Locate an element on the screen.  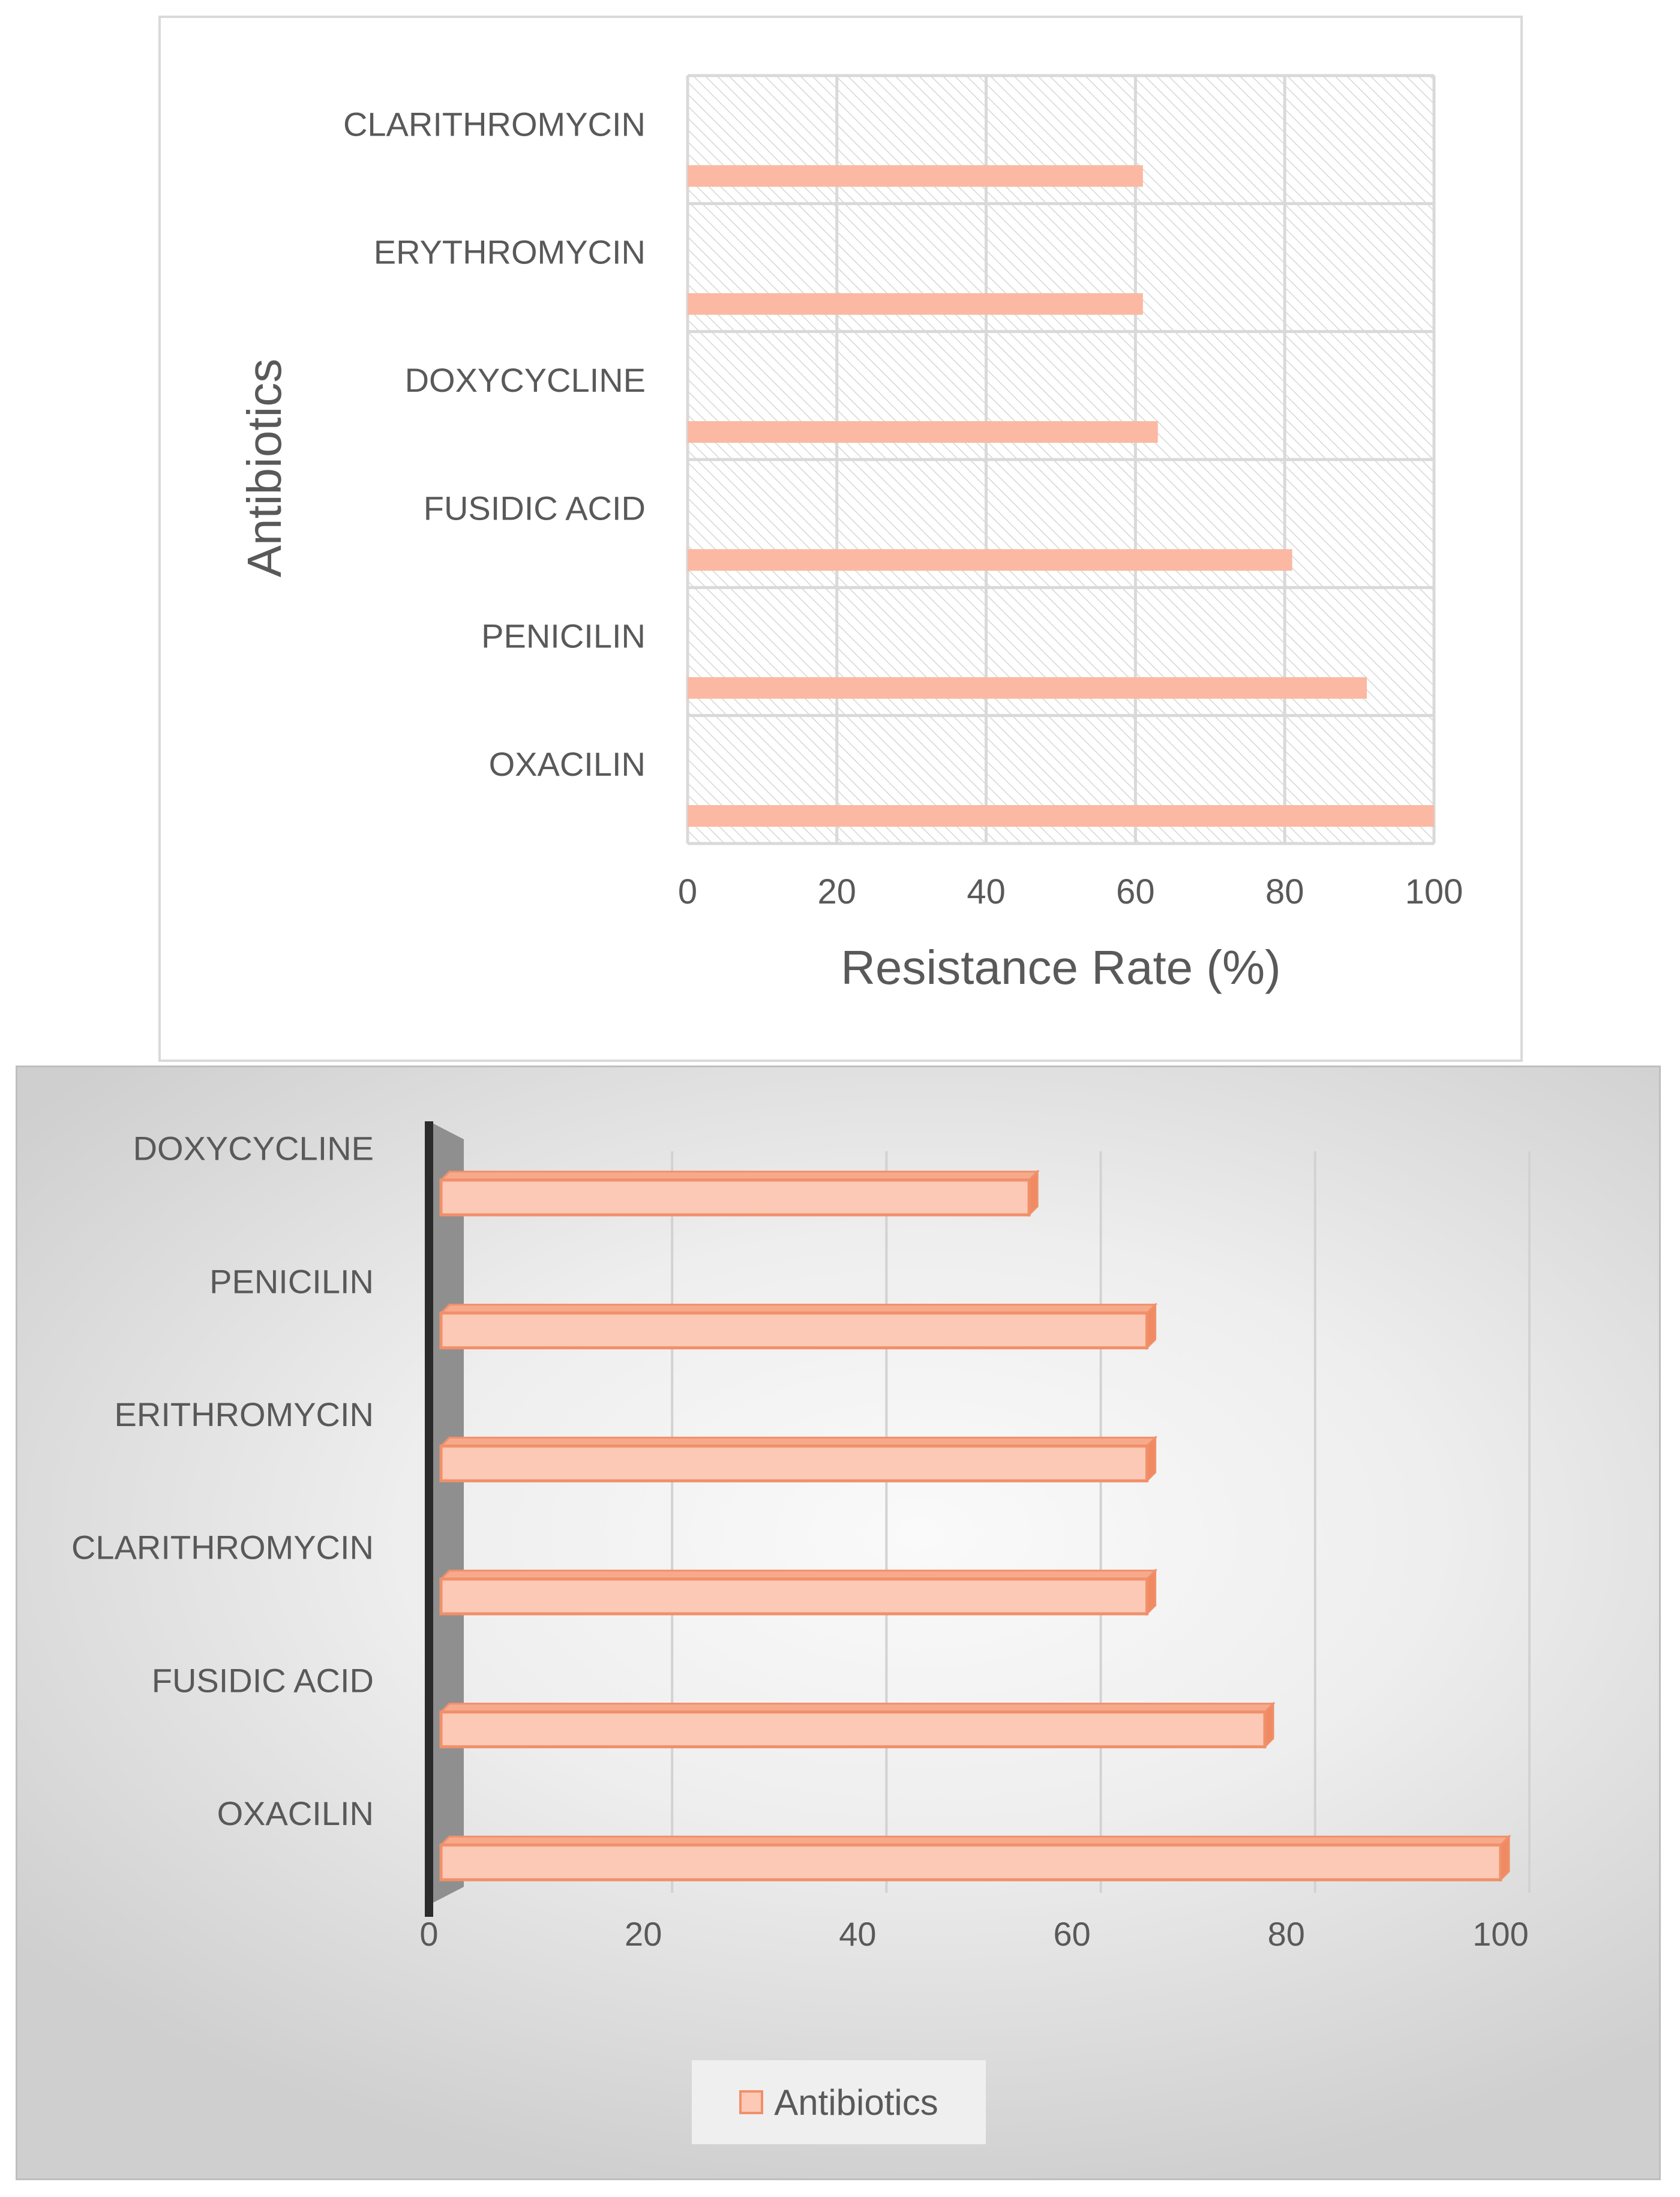
bar-erythromycin is located at coordinates (916, 304).